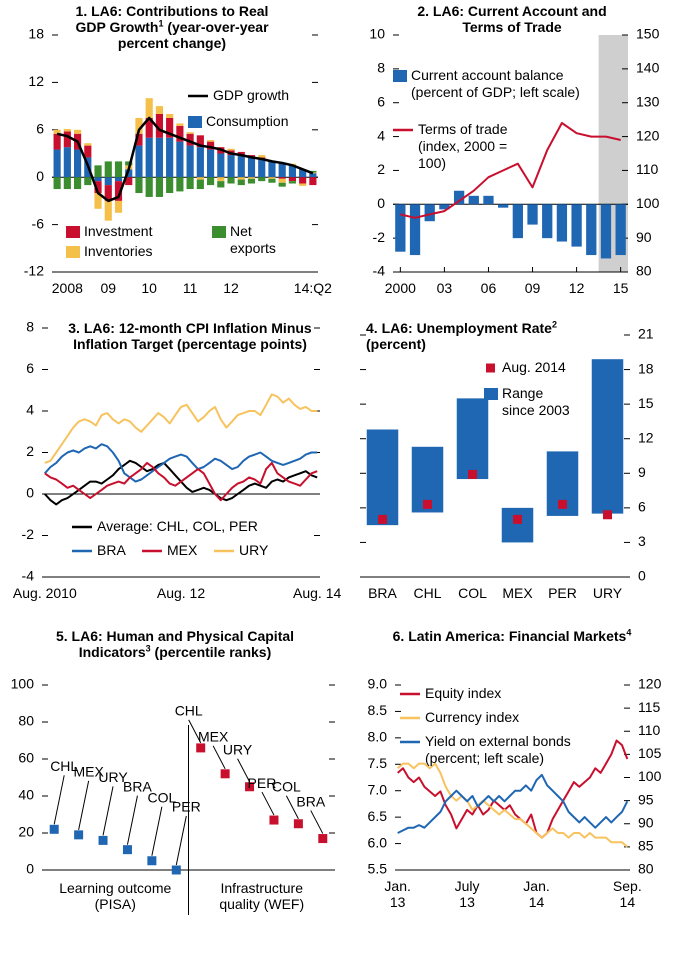 This screenshot has height=980, width=685. What do you see at coordinates (247, 121) in the screenshot?
I see `legend-label-box: Consumption` at bounding box center [247, 121].